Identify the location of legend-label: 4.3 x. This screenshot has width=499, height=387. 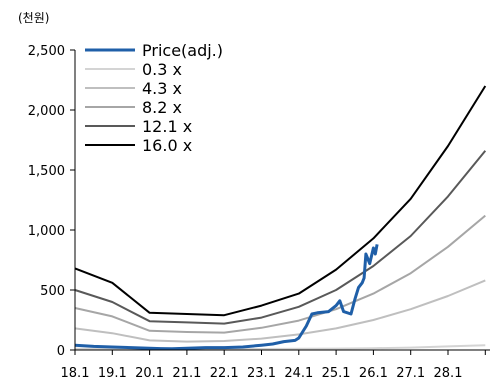
(162, 88).